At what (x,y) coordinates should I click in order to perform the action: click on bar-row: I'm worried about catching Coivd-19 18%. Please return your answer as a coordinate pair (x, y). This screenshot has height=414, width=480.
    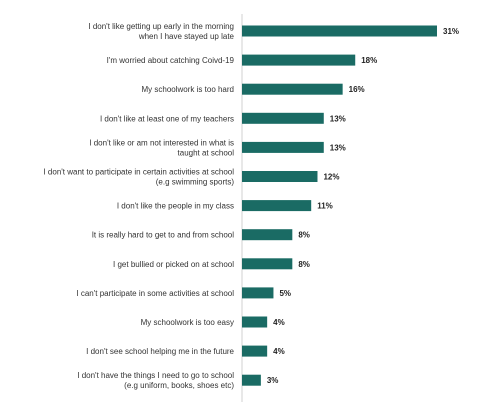
    Looking at the image, I should click on (242, 60).